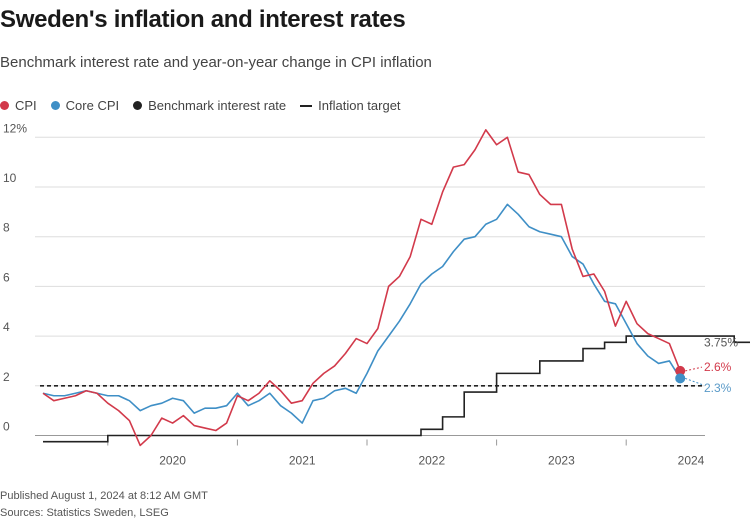 The image size is (750, 528). What do you see at coordinates (172, 461) in the screenshot?
I see `x-tick-label: 2020` at bounding box center [172, 461].